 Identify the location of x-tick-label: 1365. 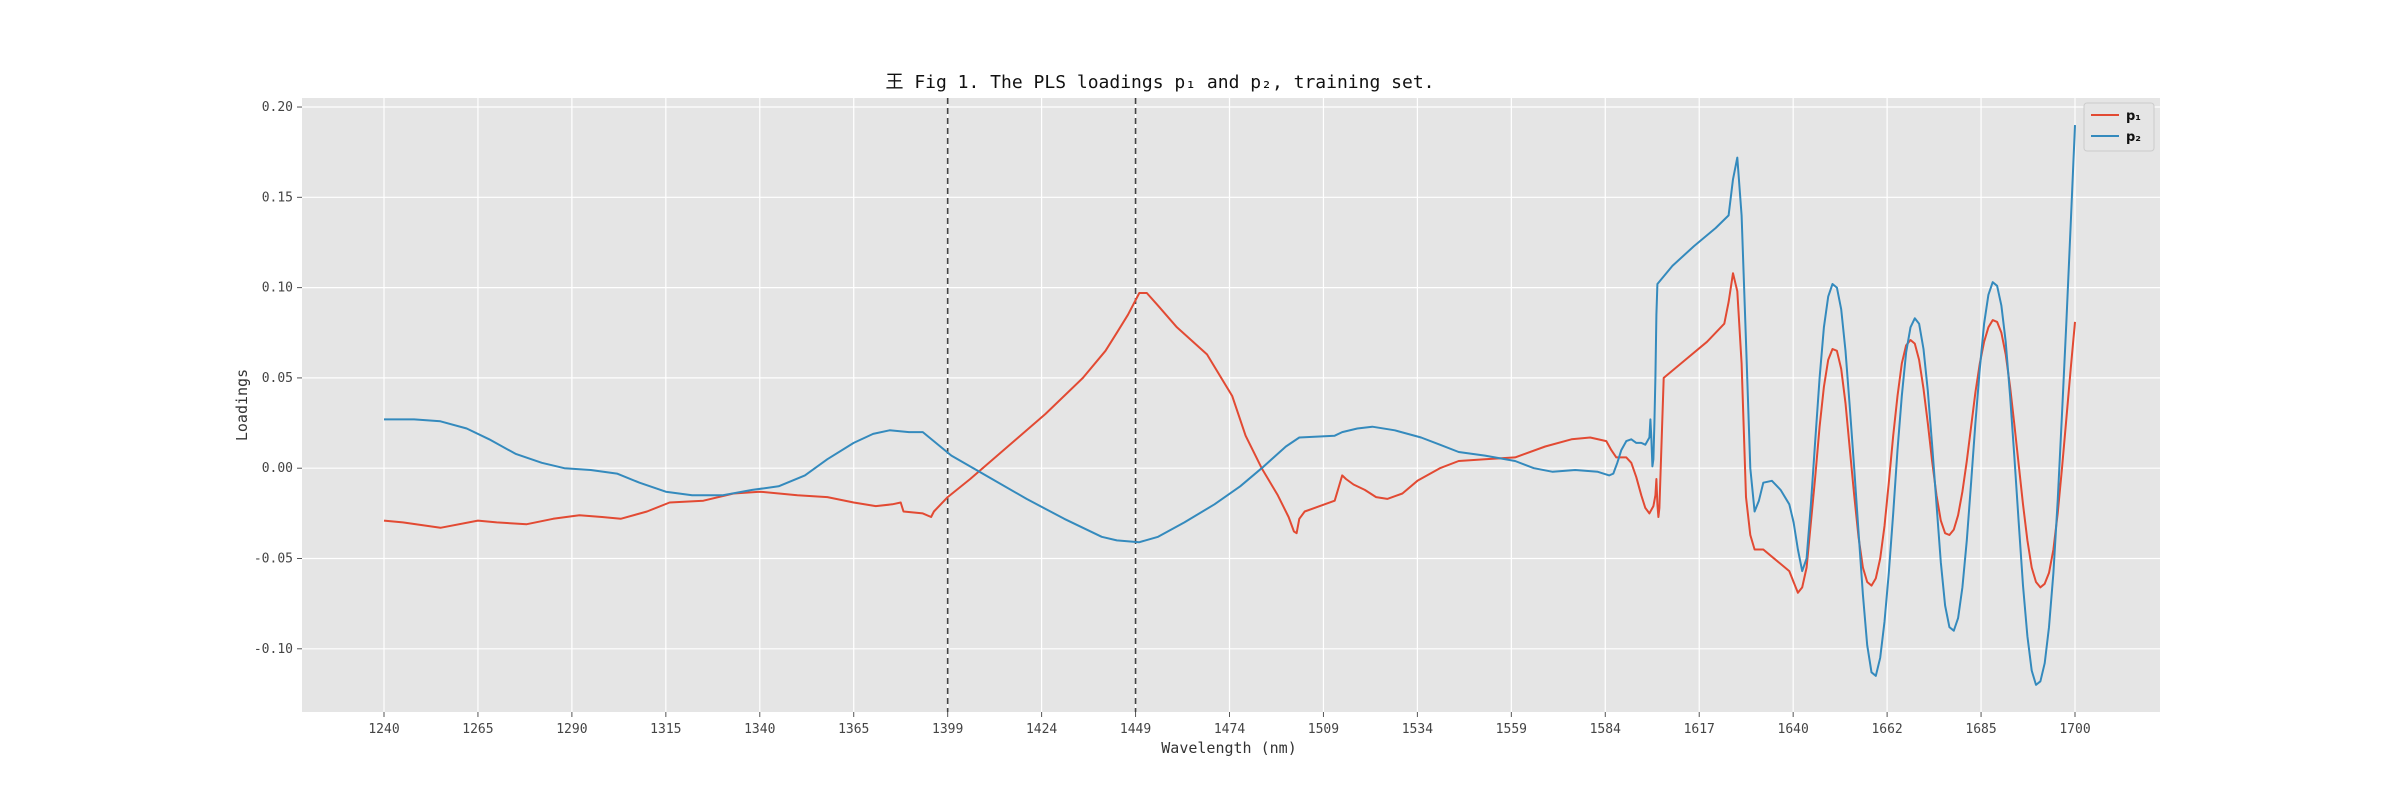
(853, 729).